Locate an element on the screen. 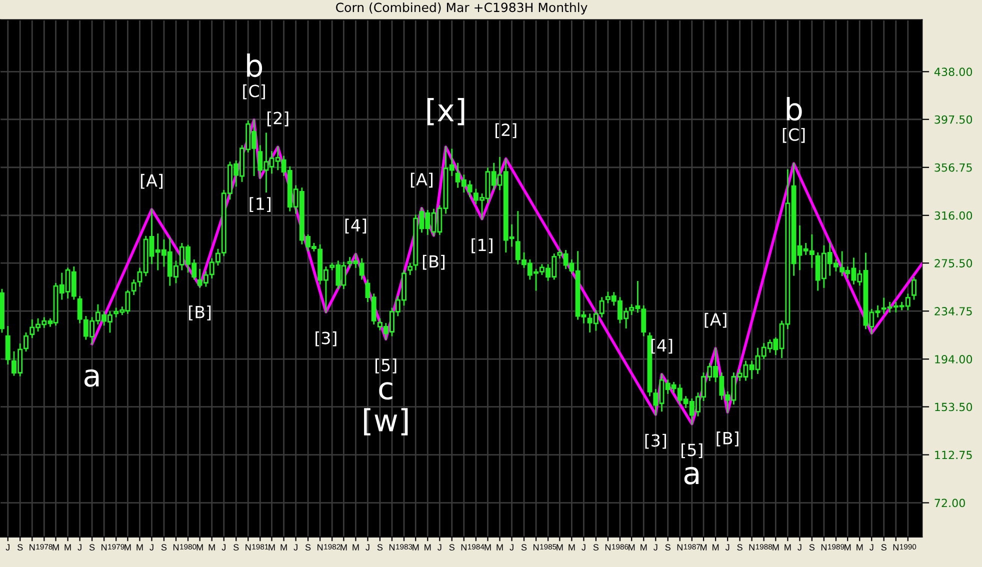 Image resolution: width=982 pixels, height=567 pixels. y-tick-label: 72.00 is located at coordinates (949, 503).